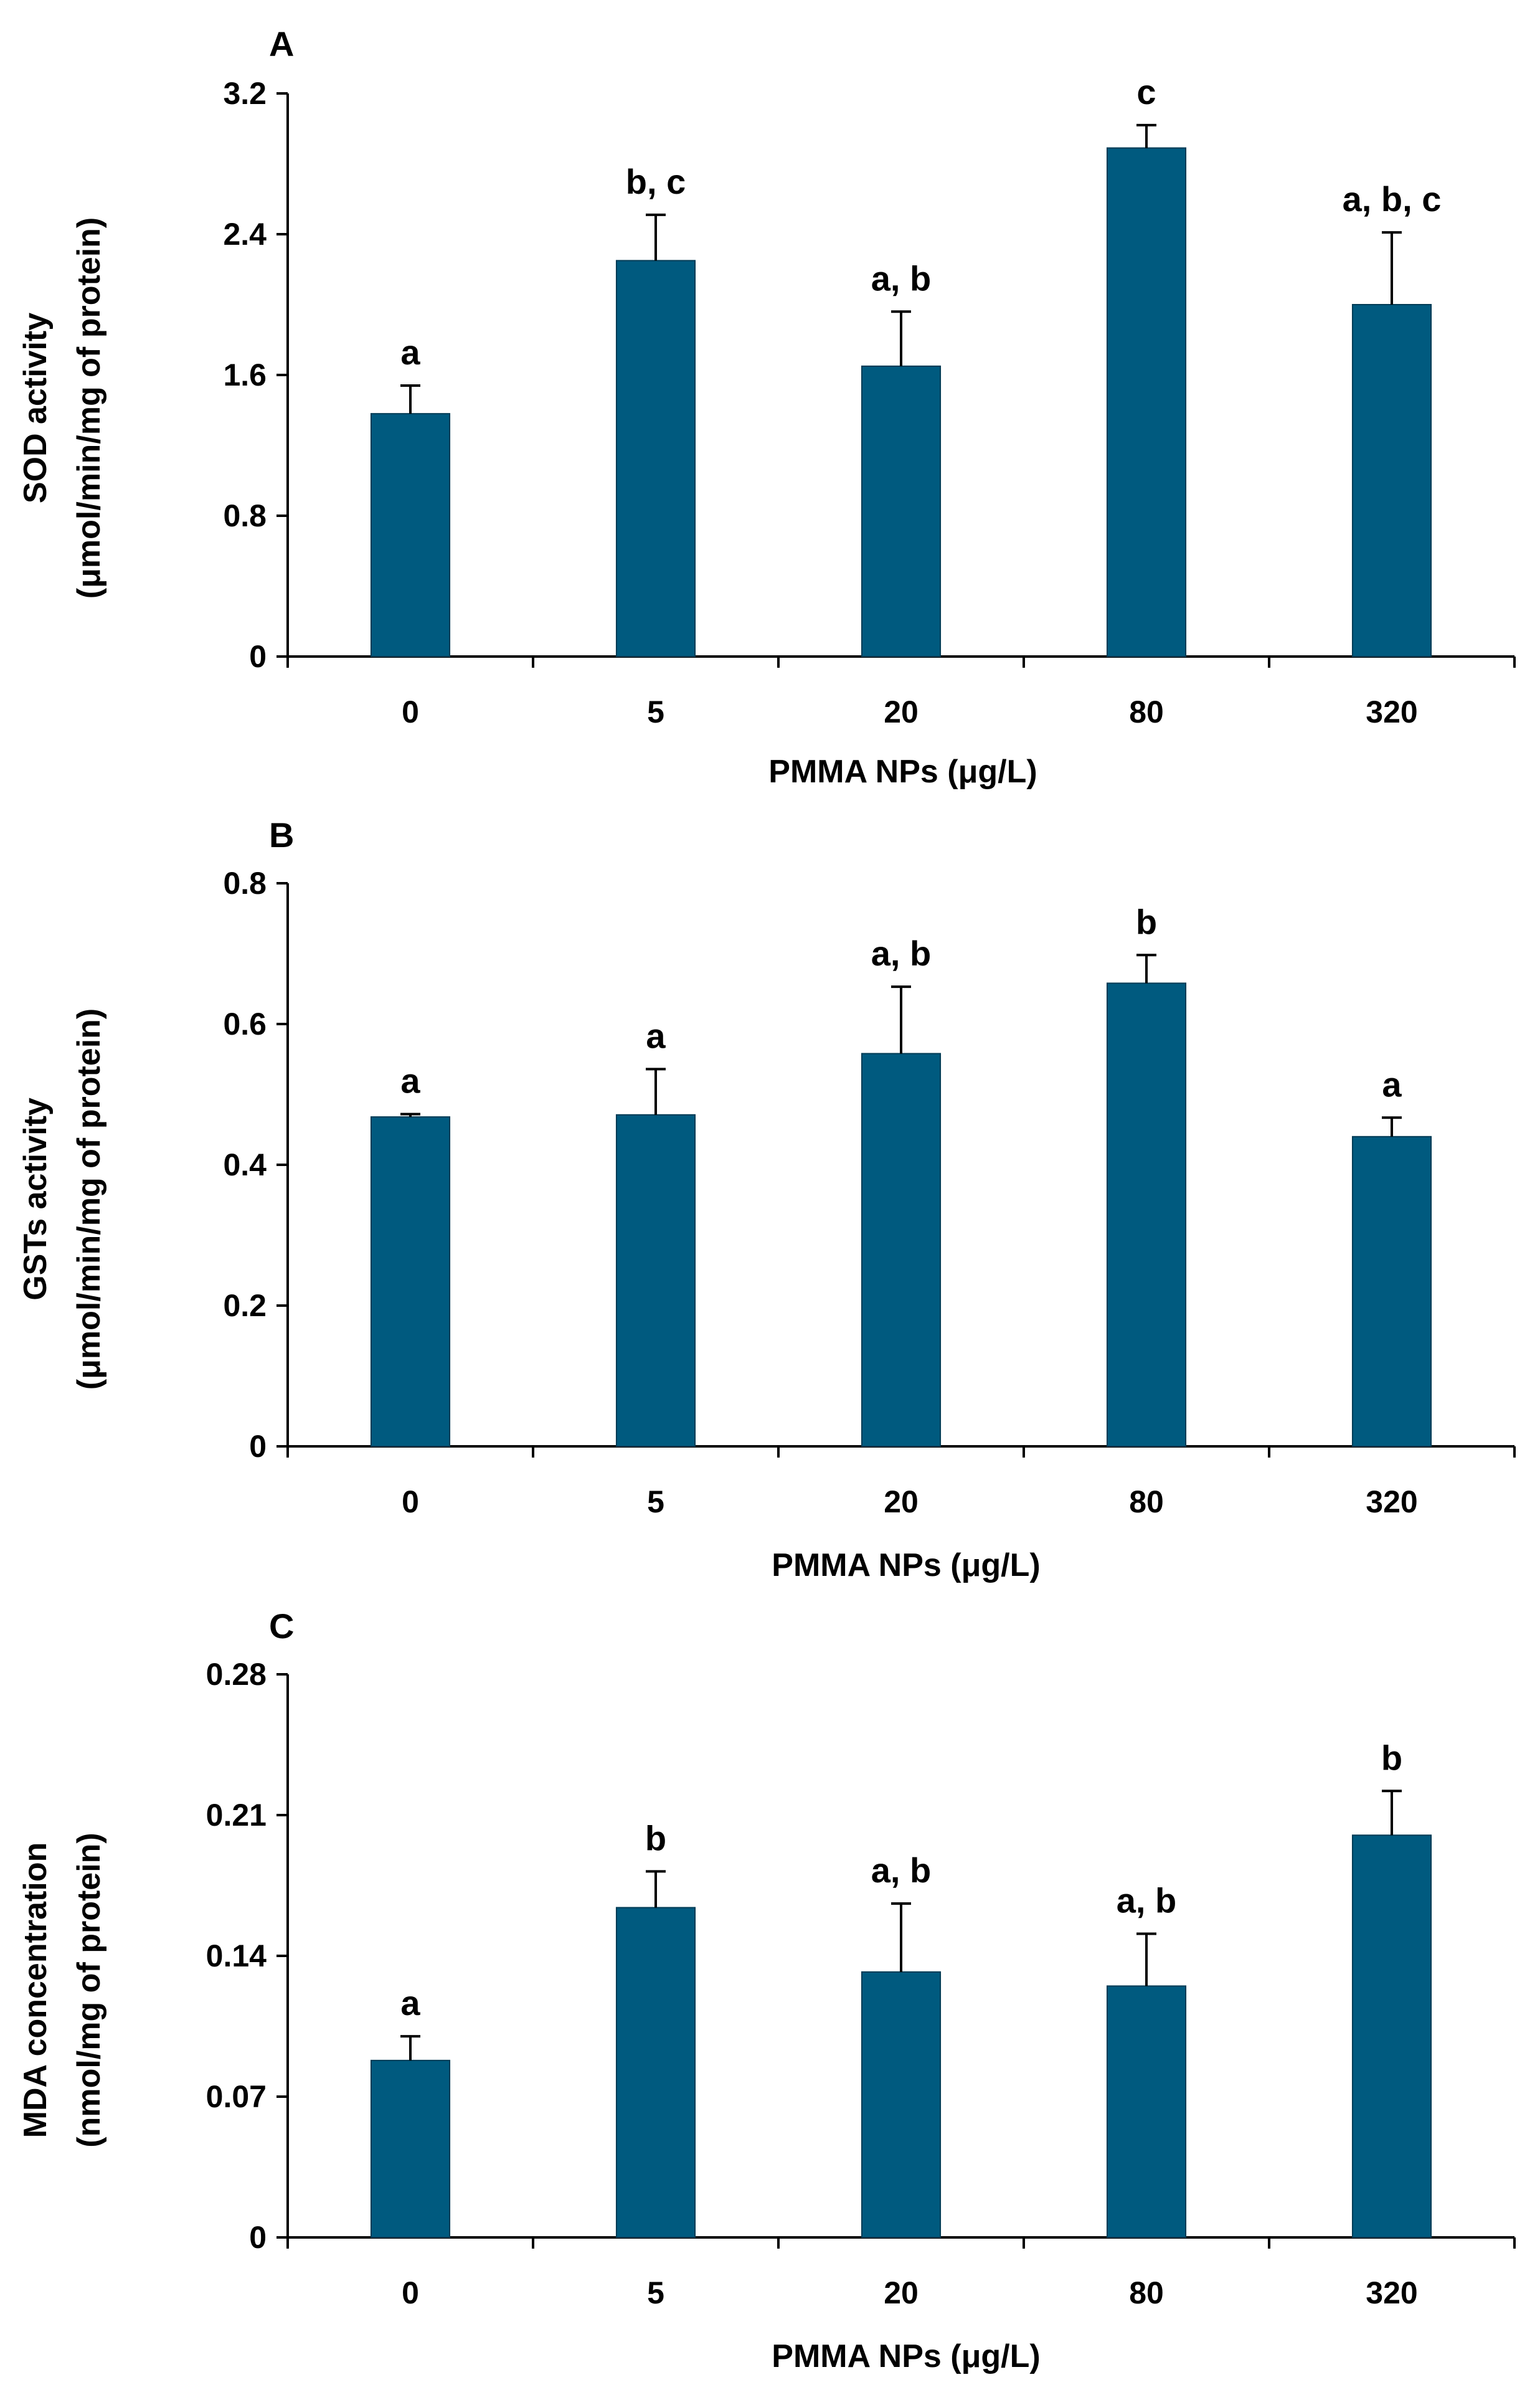 The height and width of the screenshot is (2395, 1540). Describe the element at coordinates (245, 1164) in the screenshot. I see `y-tick-label: 0.4` at that location.